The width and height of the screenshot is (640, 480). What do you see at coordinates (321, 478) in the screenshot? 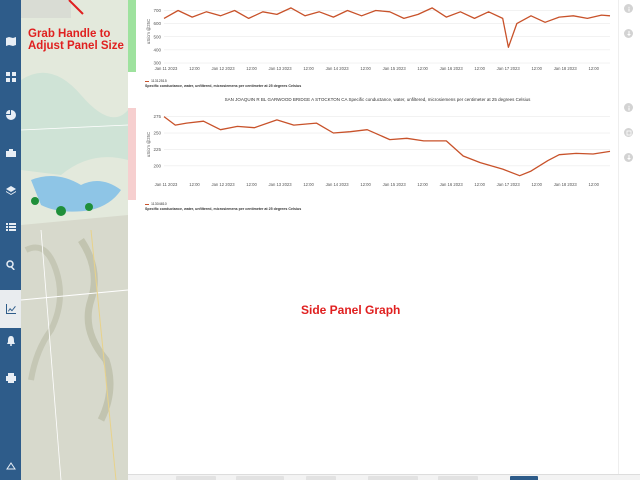
I see `play-controls` at bounding box center [321, 478].